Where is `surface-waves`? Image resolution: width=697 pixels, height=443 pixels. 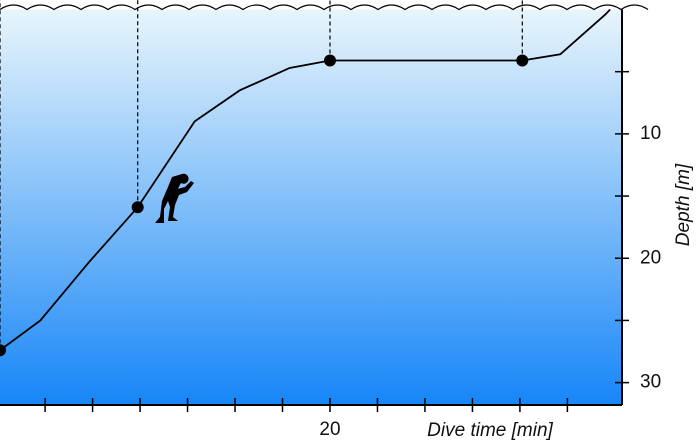 surface-waves is located at coordinates (324, 7).